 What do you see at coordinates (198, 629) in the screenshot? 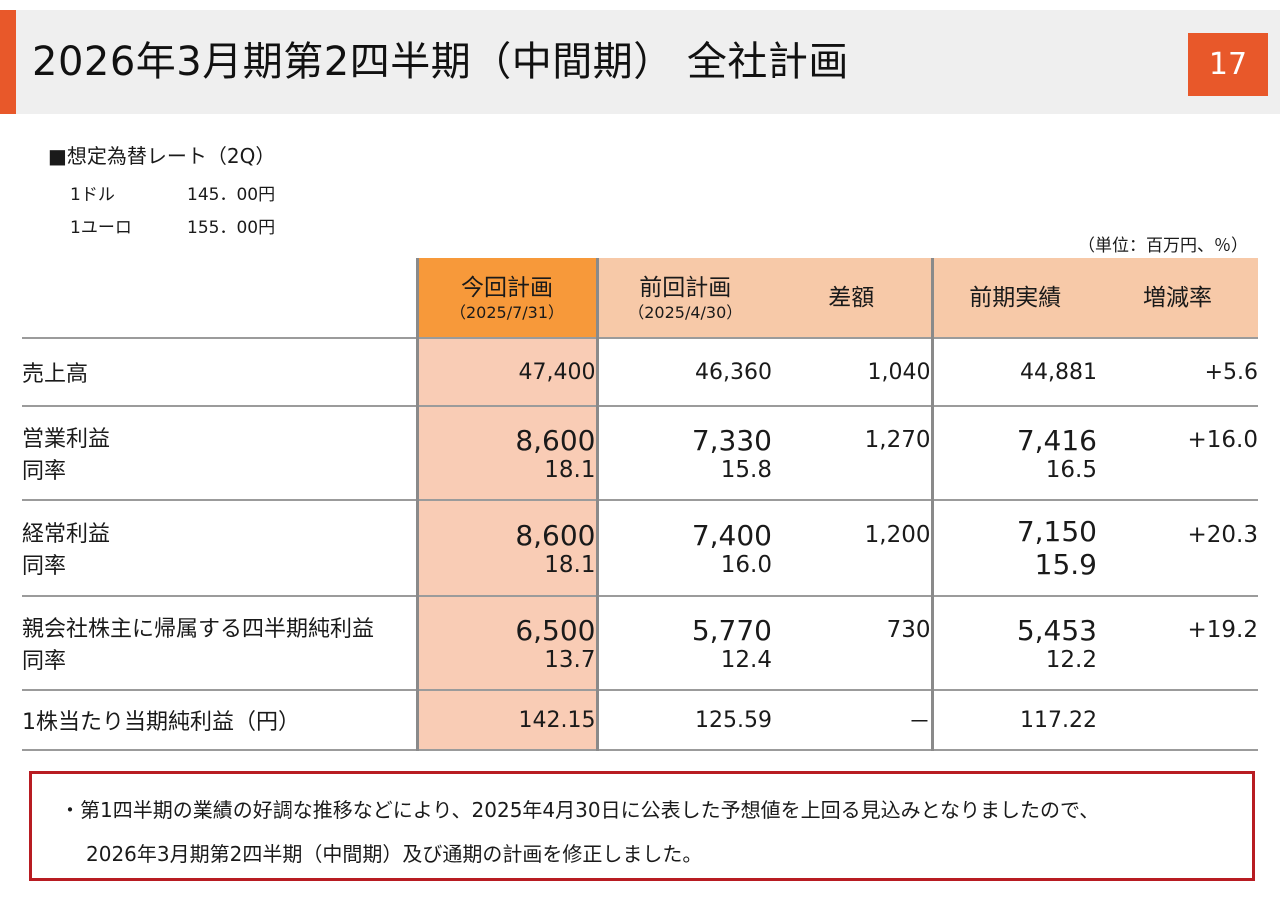
I see `row-label: 親会社株主に帰属する四半期純利益` at bounding box center [198, 629].